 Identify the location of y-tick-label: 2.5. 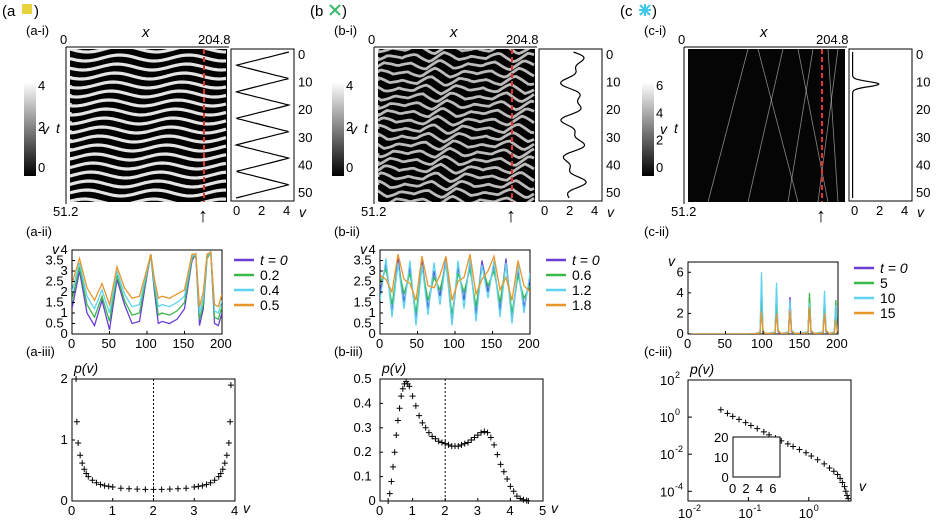
(363, 281).